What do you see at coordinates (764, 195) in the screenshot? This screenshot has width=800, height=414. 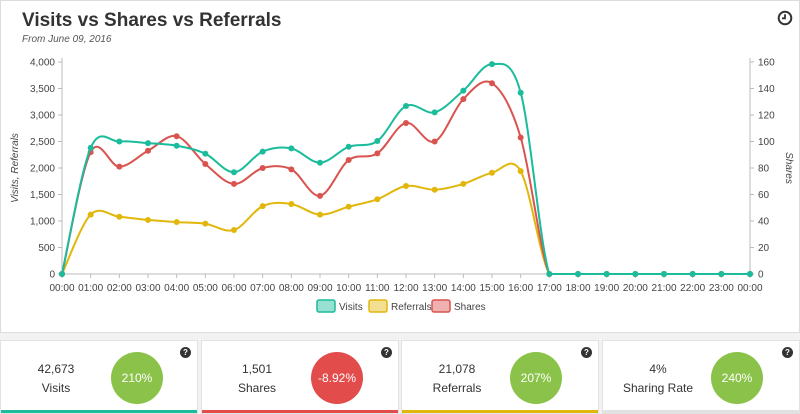 I see `y2-tick-label: 60` at bounding box center [764, 195].